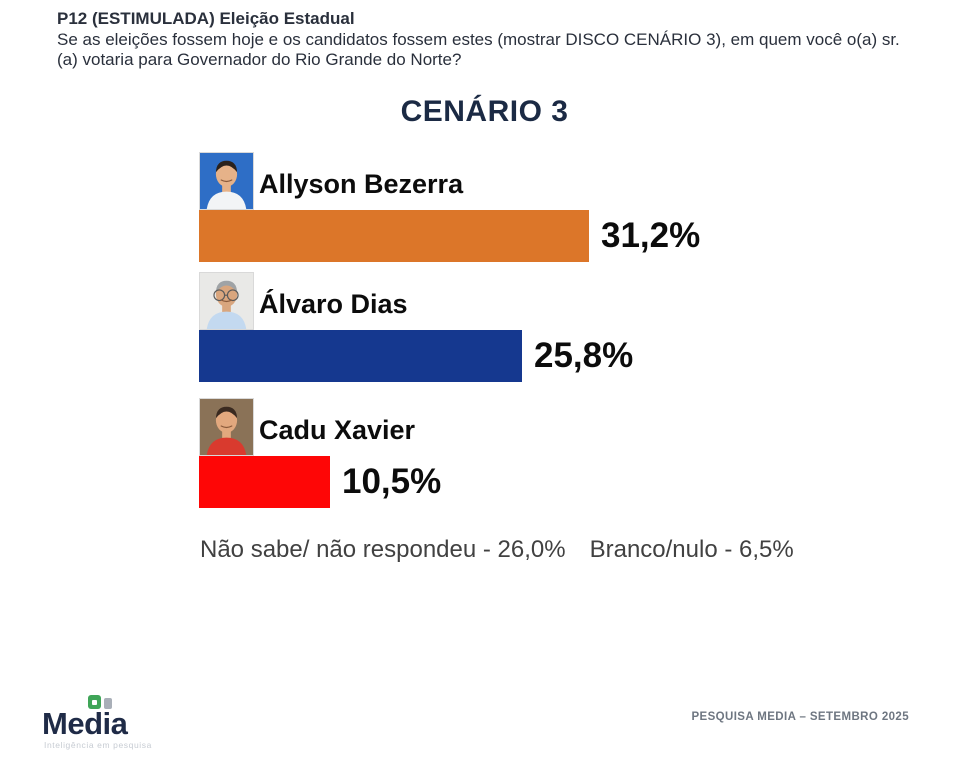 This screenshot has width=969, height=766. What do you see at coordinates (484, 111) in the screenshot?
I see `chart-title: CENÁRIO 3` at bounding box center [484, 111].